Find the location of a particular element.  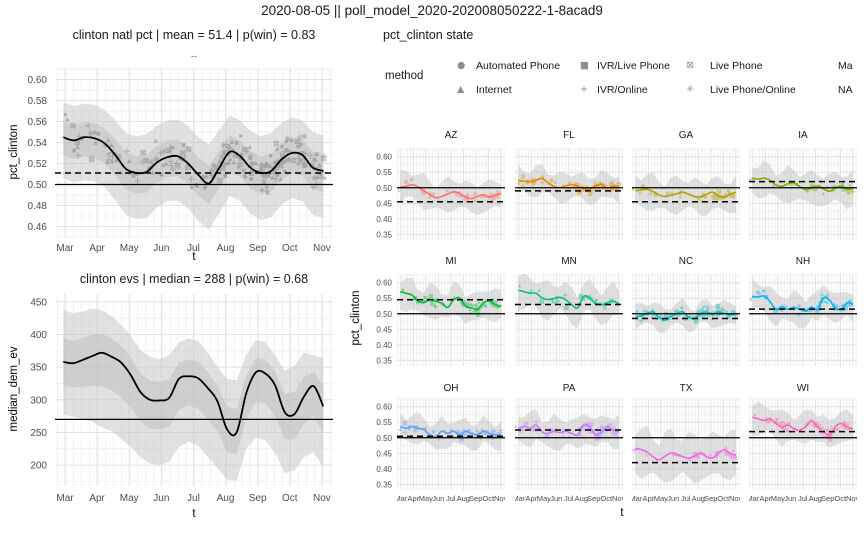

ev-x-axis-label: t is located at coordinates (194, 514).